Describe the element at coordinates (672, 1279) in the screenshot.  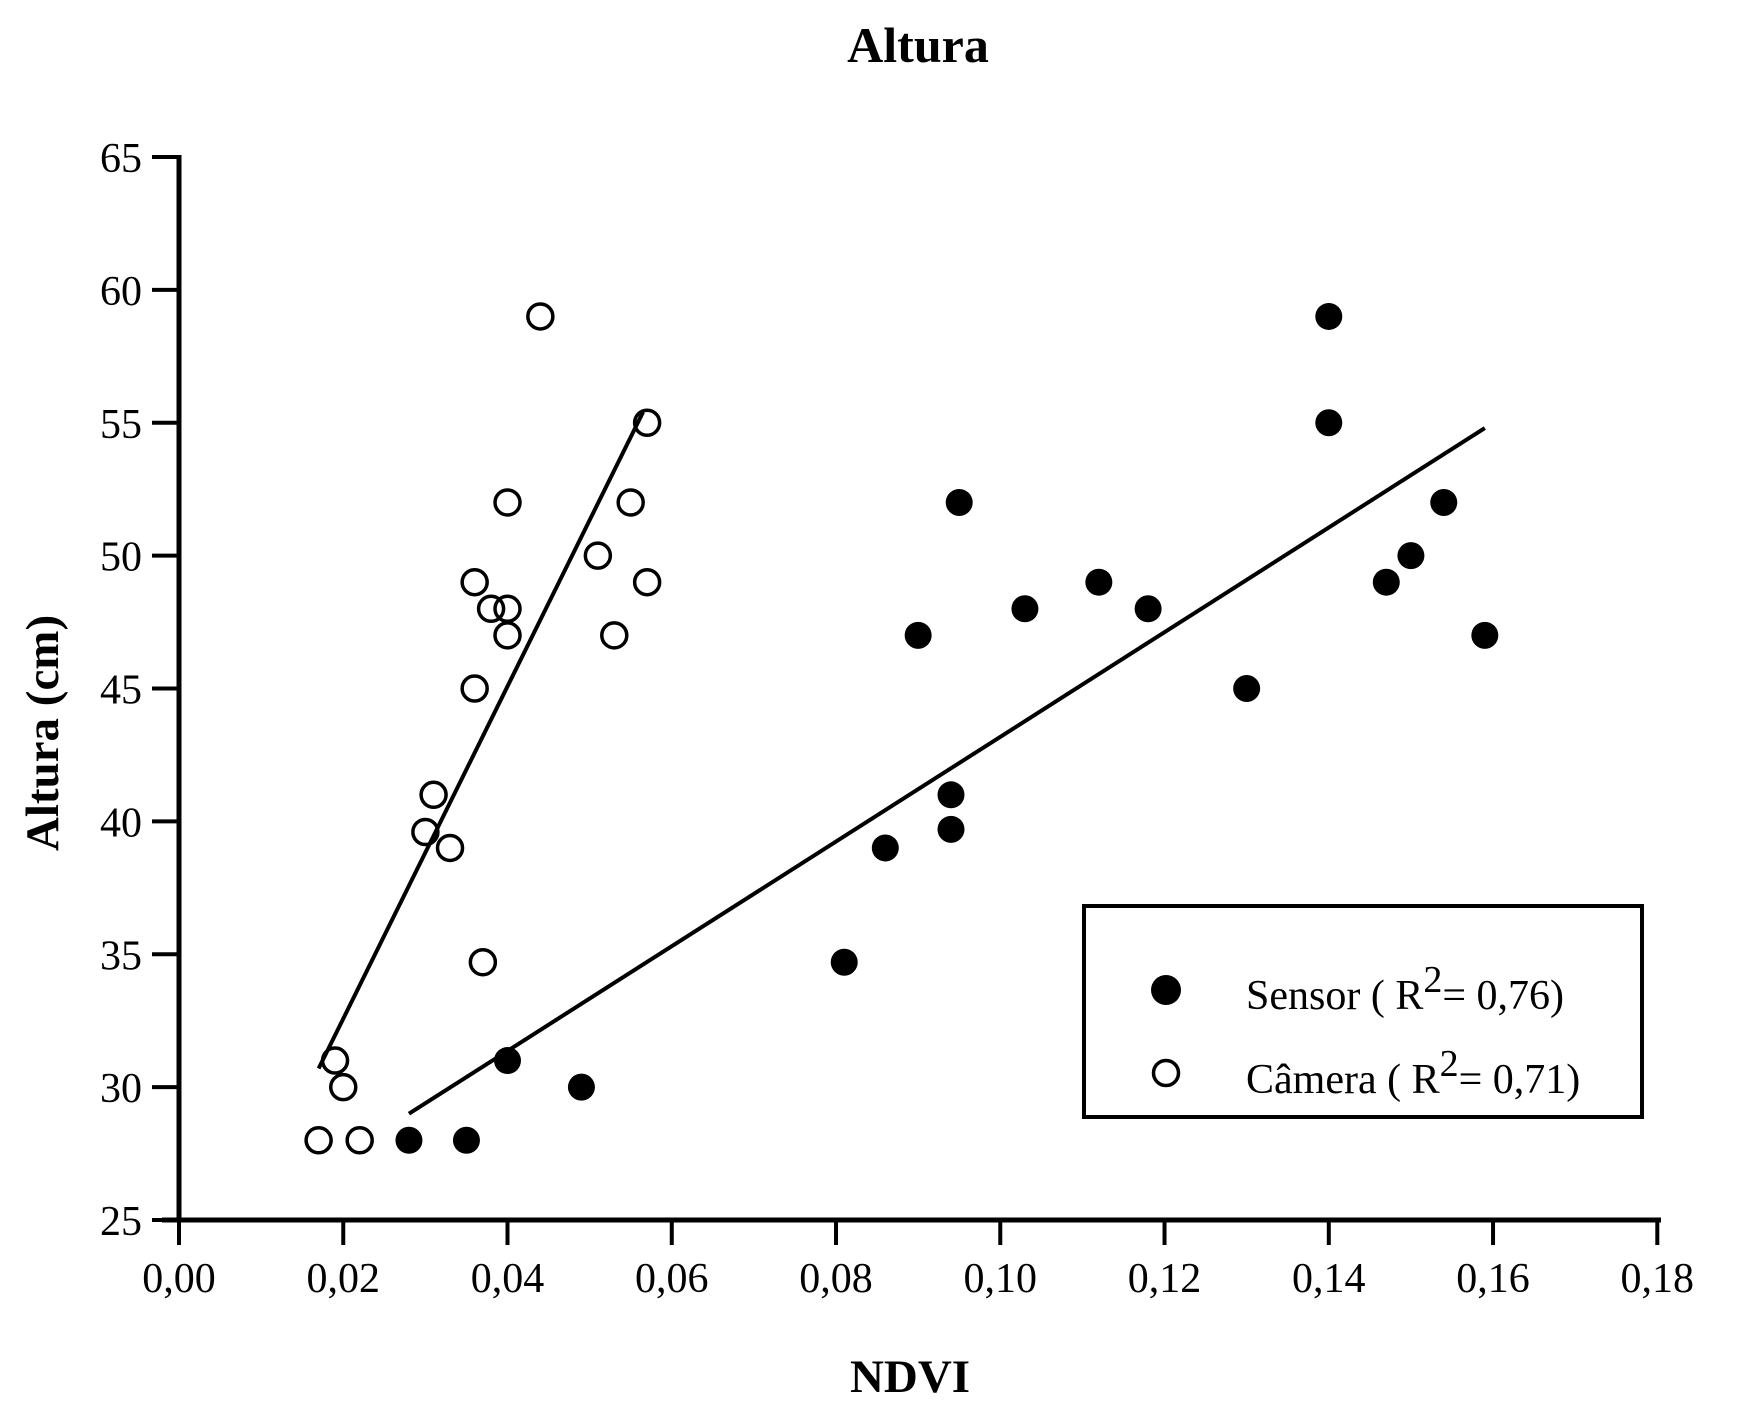
I see `x-axis-tick-label: 0,06` at that location.